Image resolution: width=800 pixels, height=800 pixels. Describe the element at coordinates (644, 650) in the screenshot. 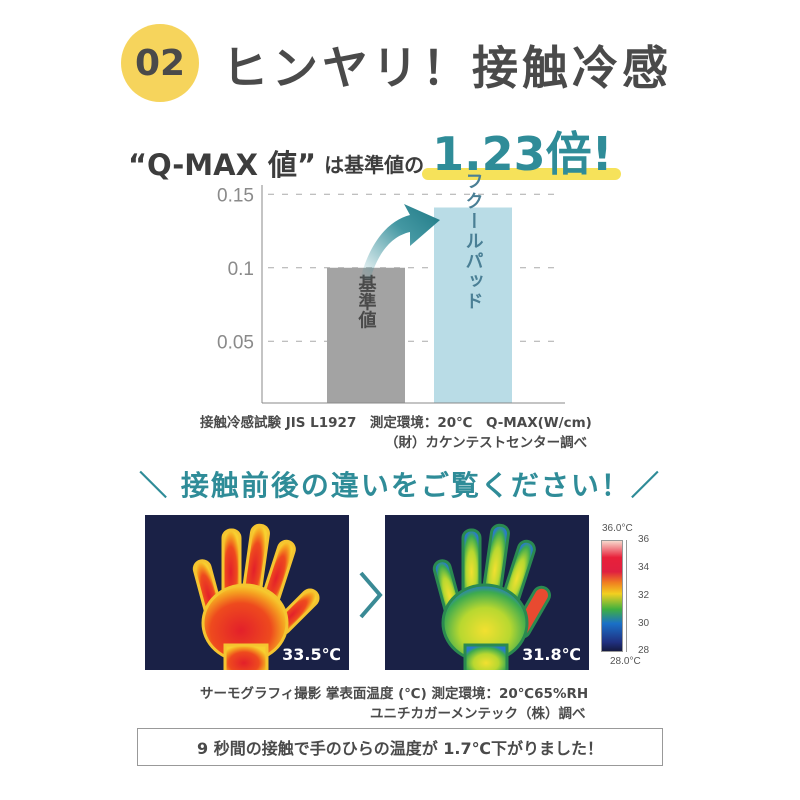

I see `scale-tick: 28` at that location.